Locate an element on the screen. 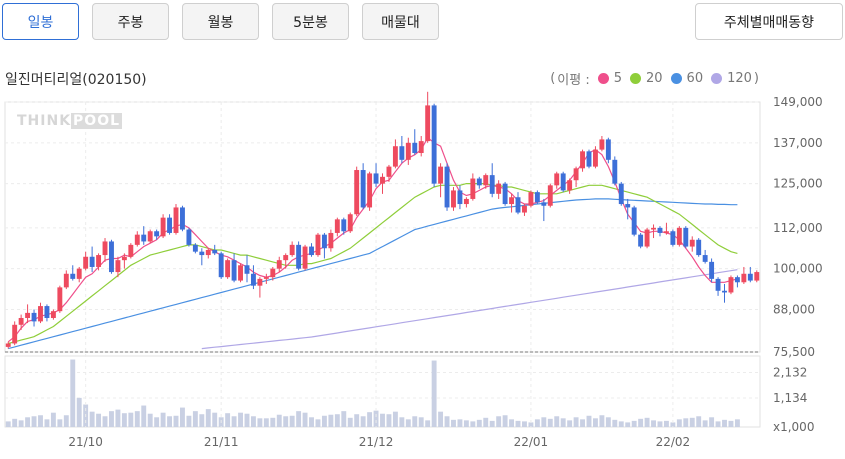  tab-weekly: 주봉 is located at coordinates (130, 21).